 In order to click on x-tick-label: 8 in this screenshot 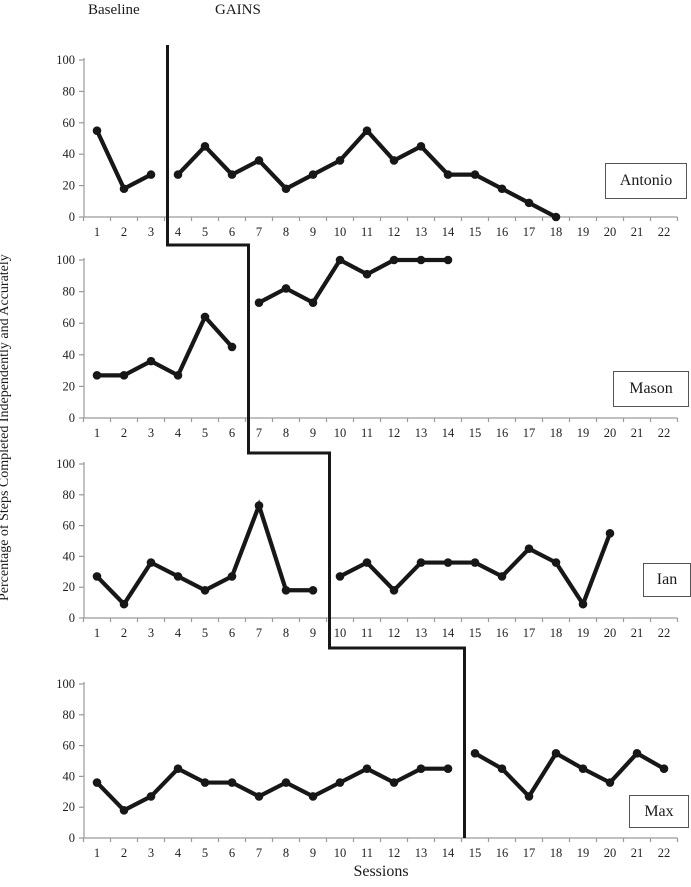, I will do `click(286, 433)`.